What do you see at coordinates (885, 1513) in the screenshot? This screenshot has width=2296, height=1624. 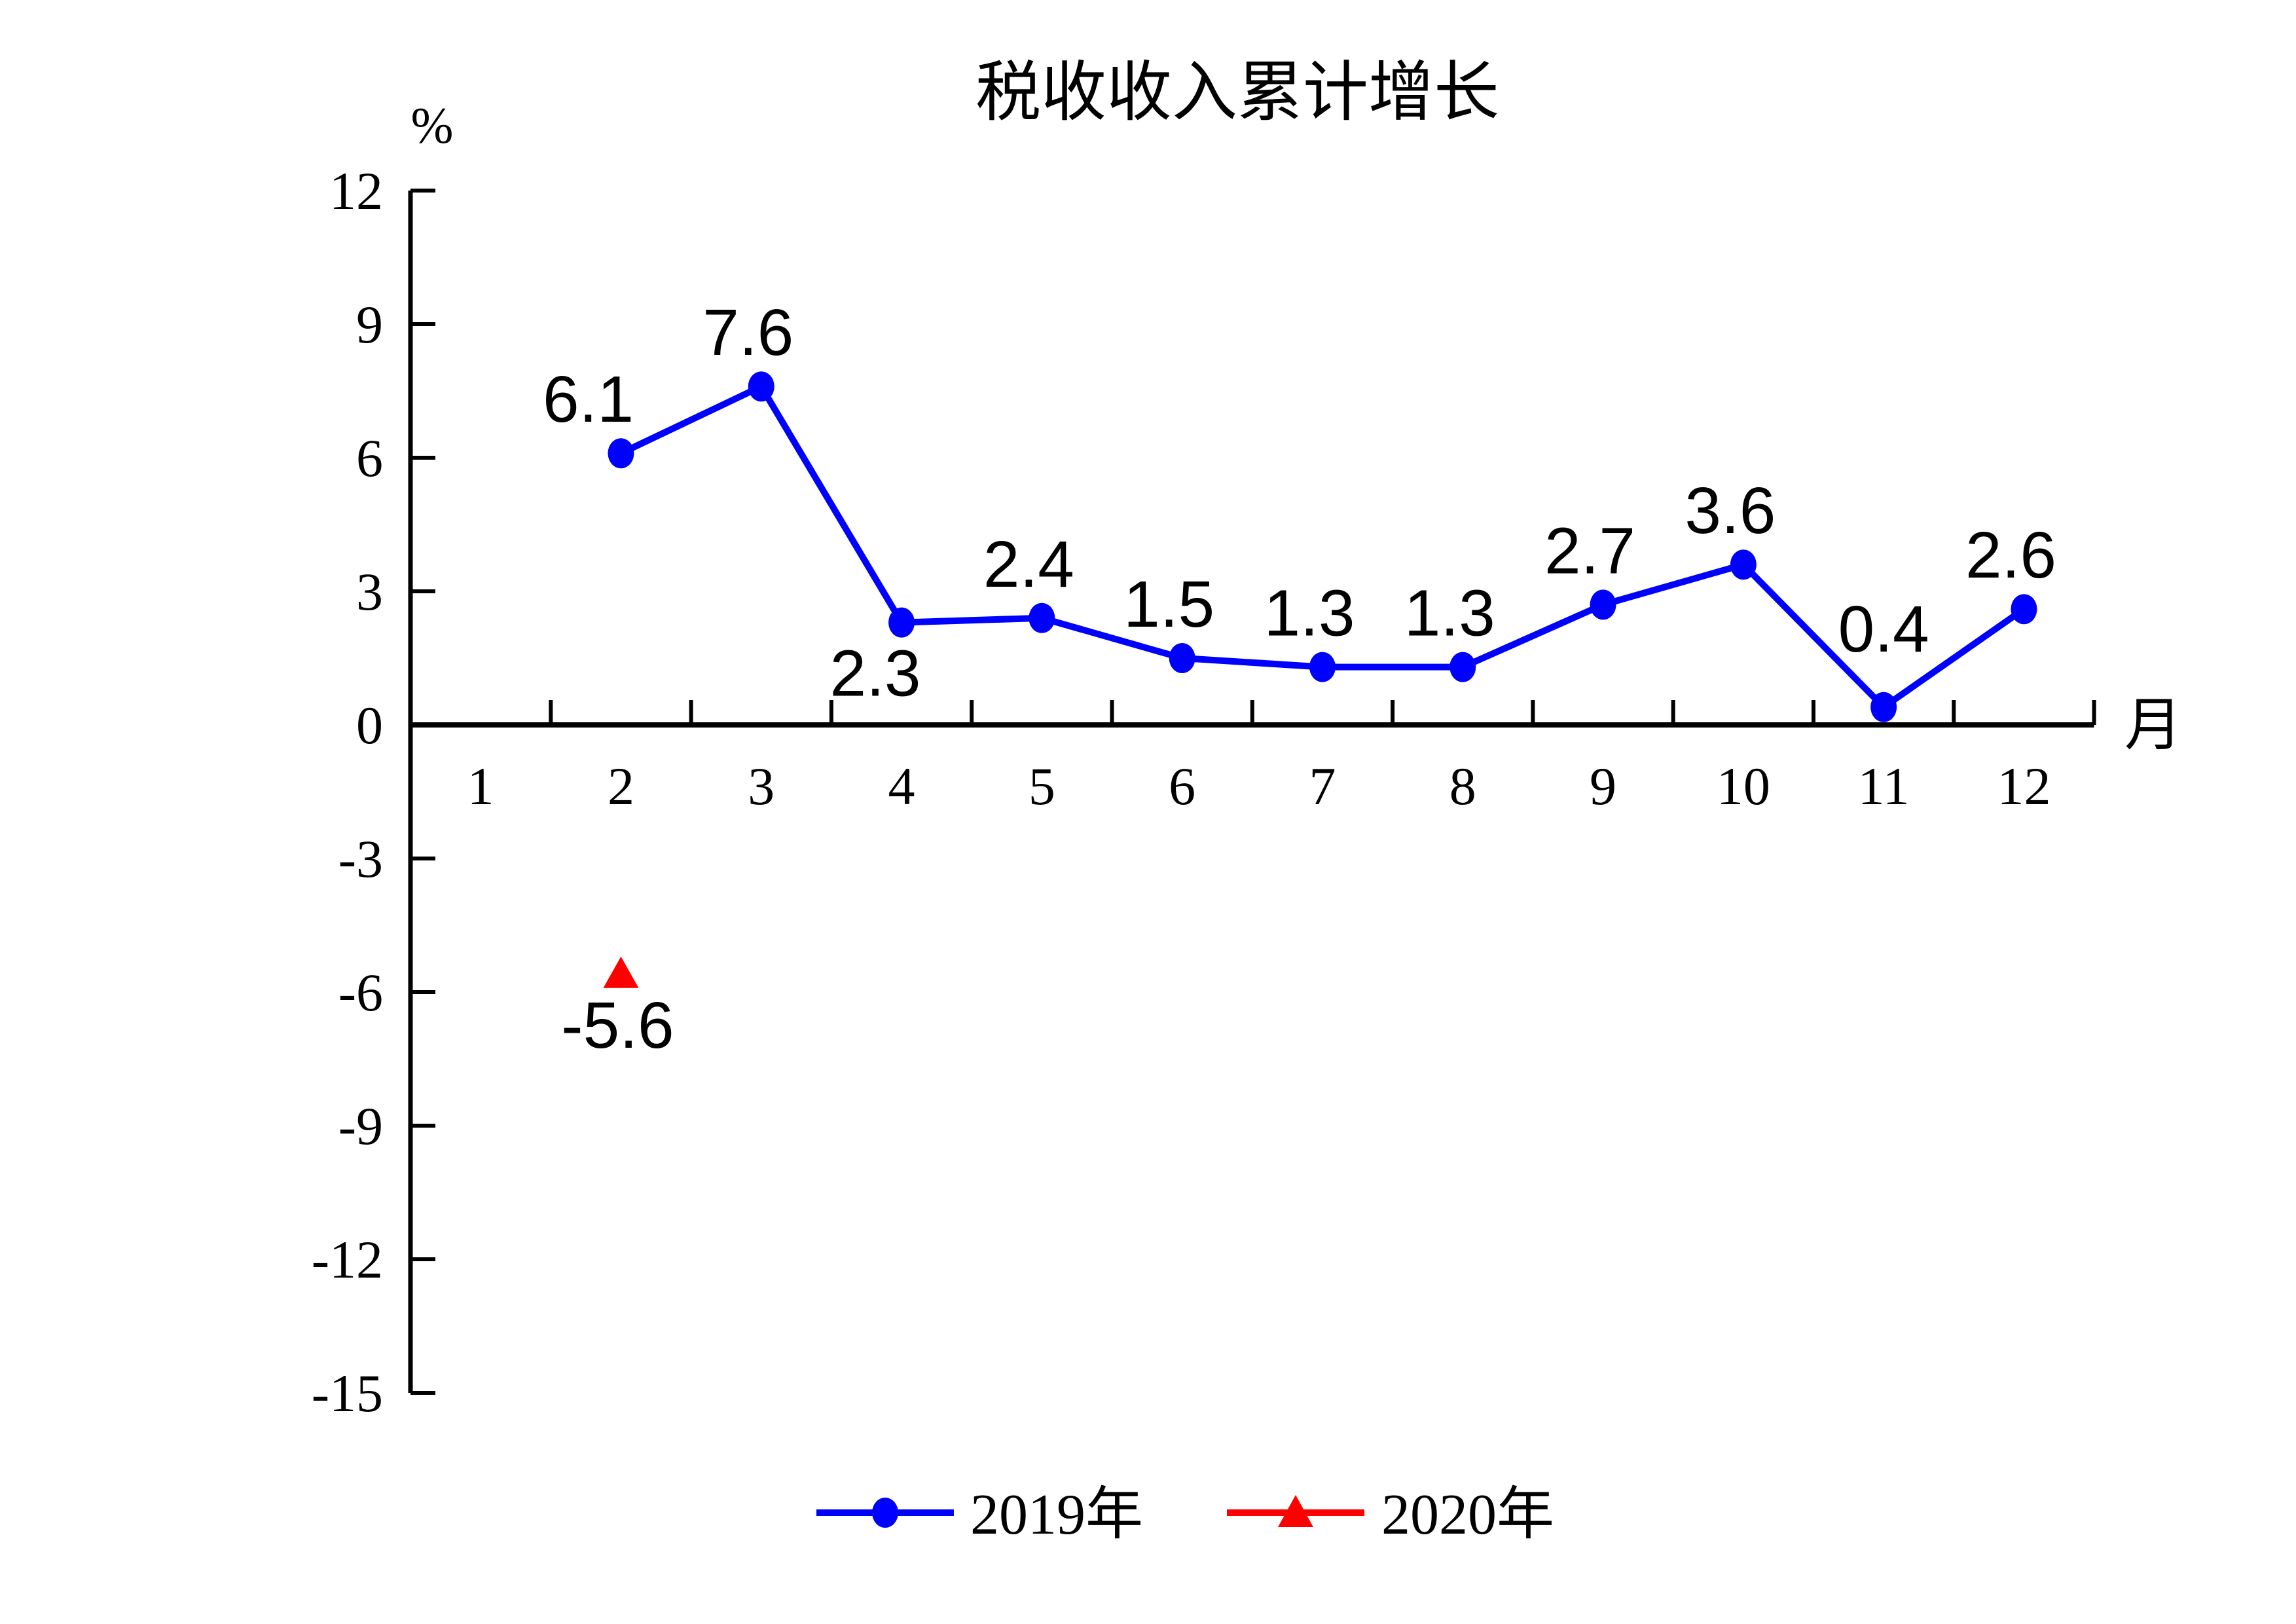 I see `legend-marker-circle-icon` at bounding box center [885, 1513].